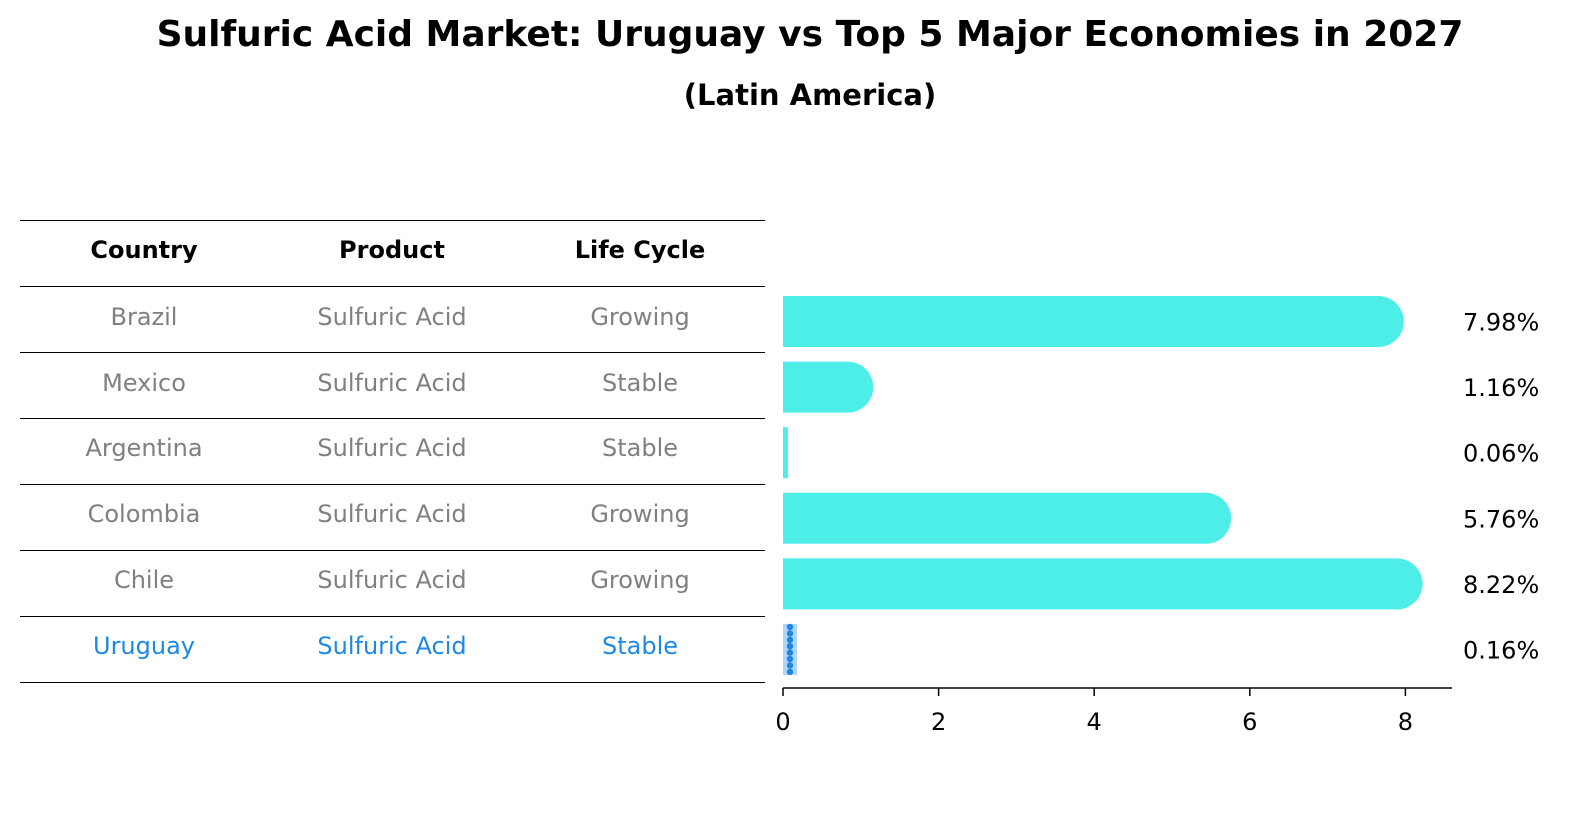 Image resolution: width=1586 pixels, height=823 pixels. What do you see at coordinates (790, 649) in the screenshot?
I see `bar-uruguay` at bounding box center [790, 649].